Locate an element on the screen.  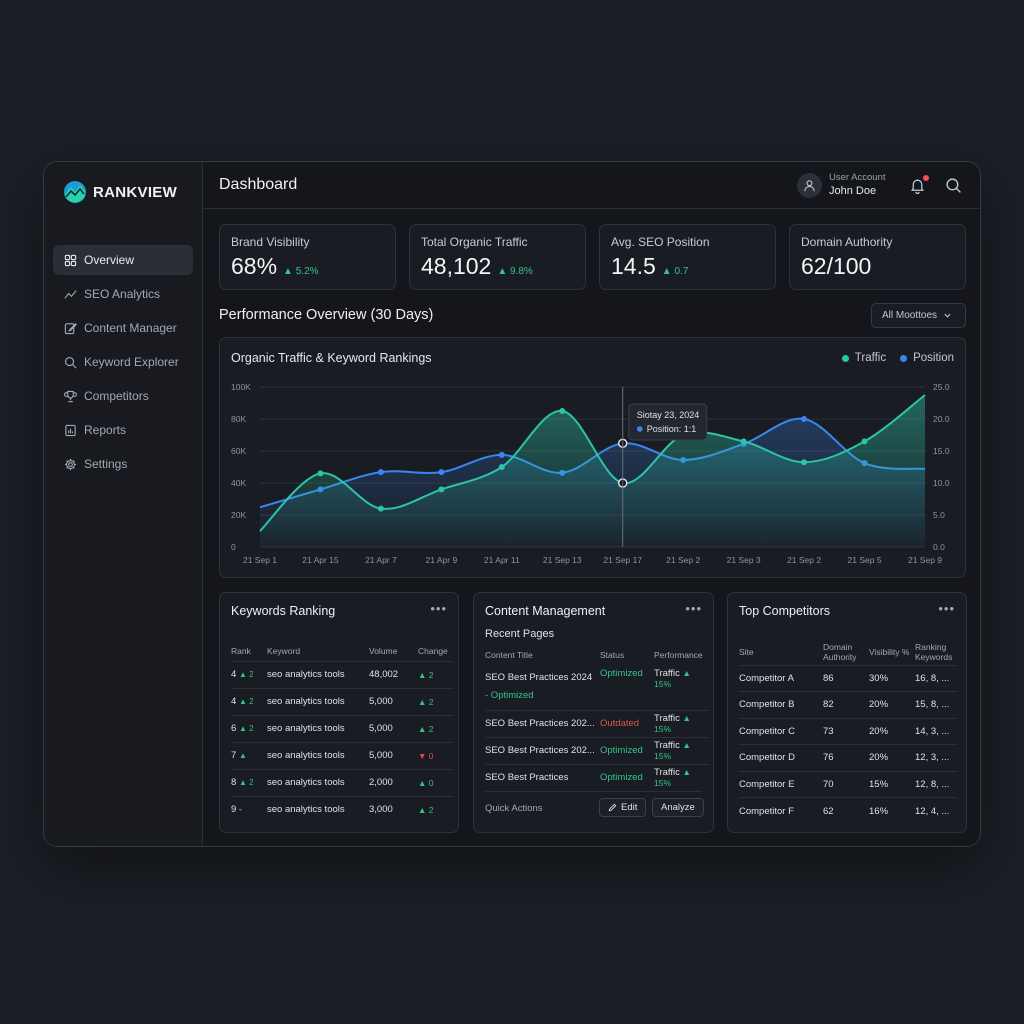
grid-icon is located at coordinates (70, 260).